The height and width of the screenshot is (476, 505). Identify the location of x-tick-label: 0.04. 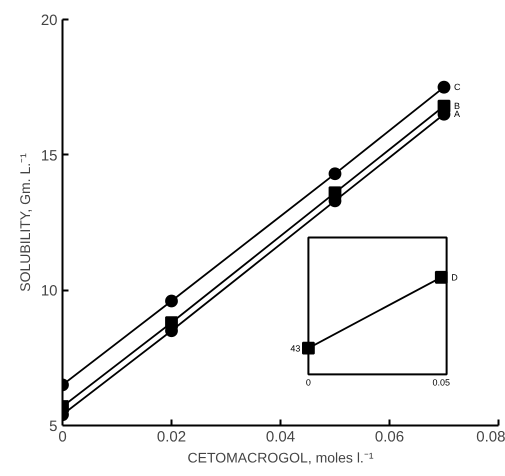
(281, 437).